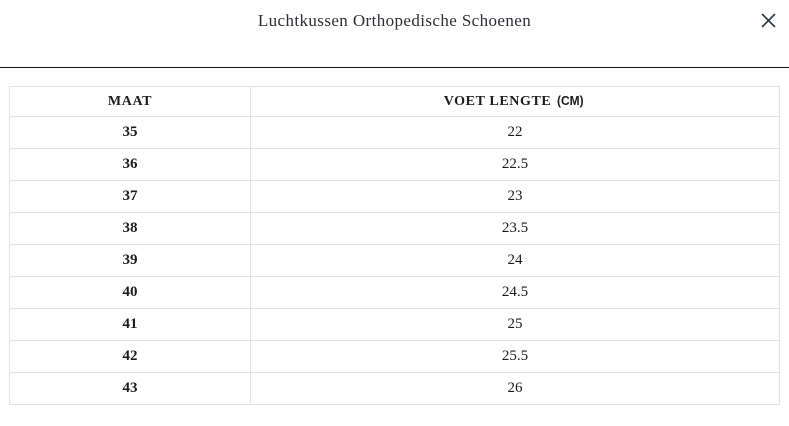  I want to click on table-row: 36 22.5, so click(394, 164).